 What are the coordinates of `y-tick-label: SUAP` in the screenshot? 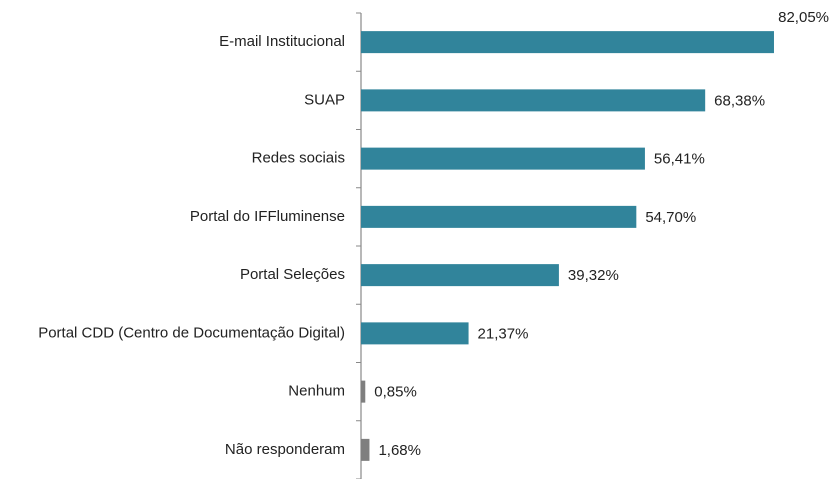 It's located at (324, 99).